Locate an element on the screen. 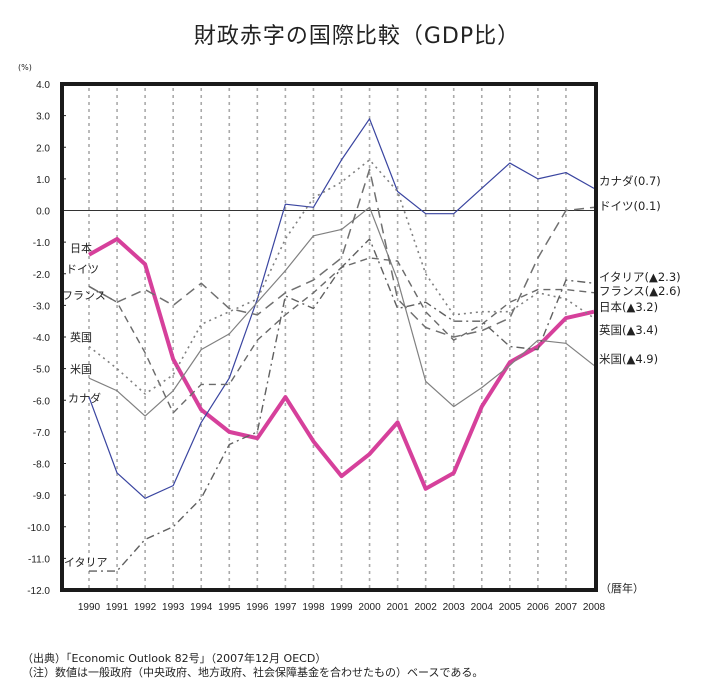 Image resolution: width=714 pixels, height=700 pixels. y-axis-unit: (%) is located at coordinates (25, 67).